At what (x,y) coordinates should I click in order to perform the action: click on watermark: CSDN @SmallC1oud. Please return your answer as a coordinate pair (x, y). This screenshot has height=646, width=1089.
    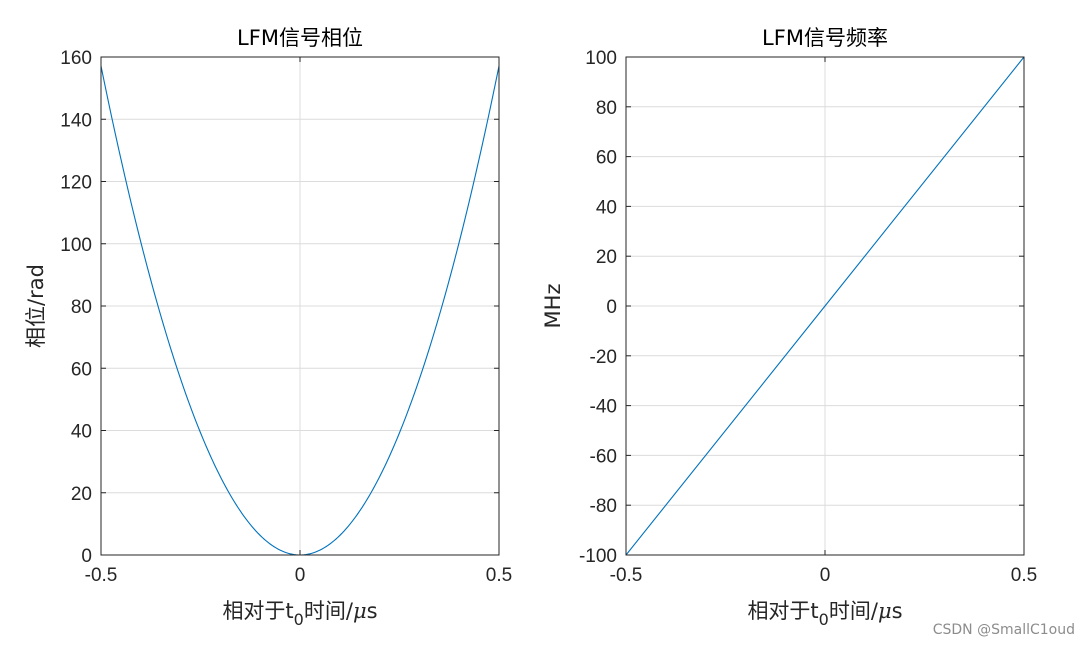
    Looking at the image, I should click on (1003, 630).